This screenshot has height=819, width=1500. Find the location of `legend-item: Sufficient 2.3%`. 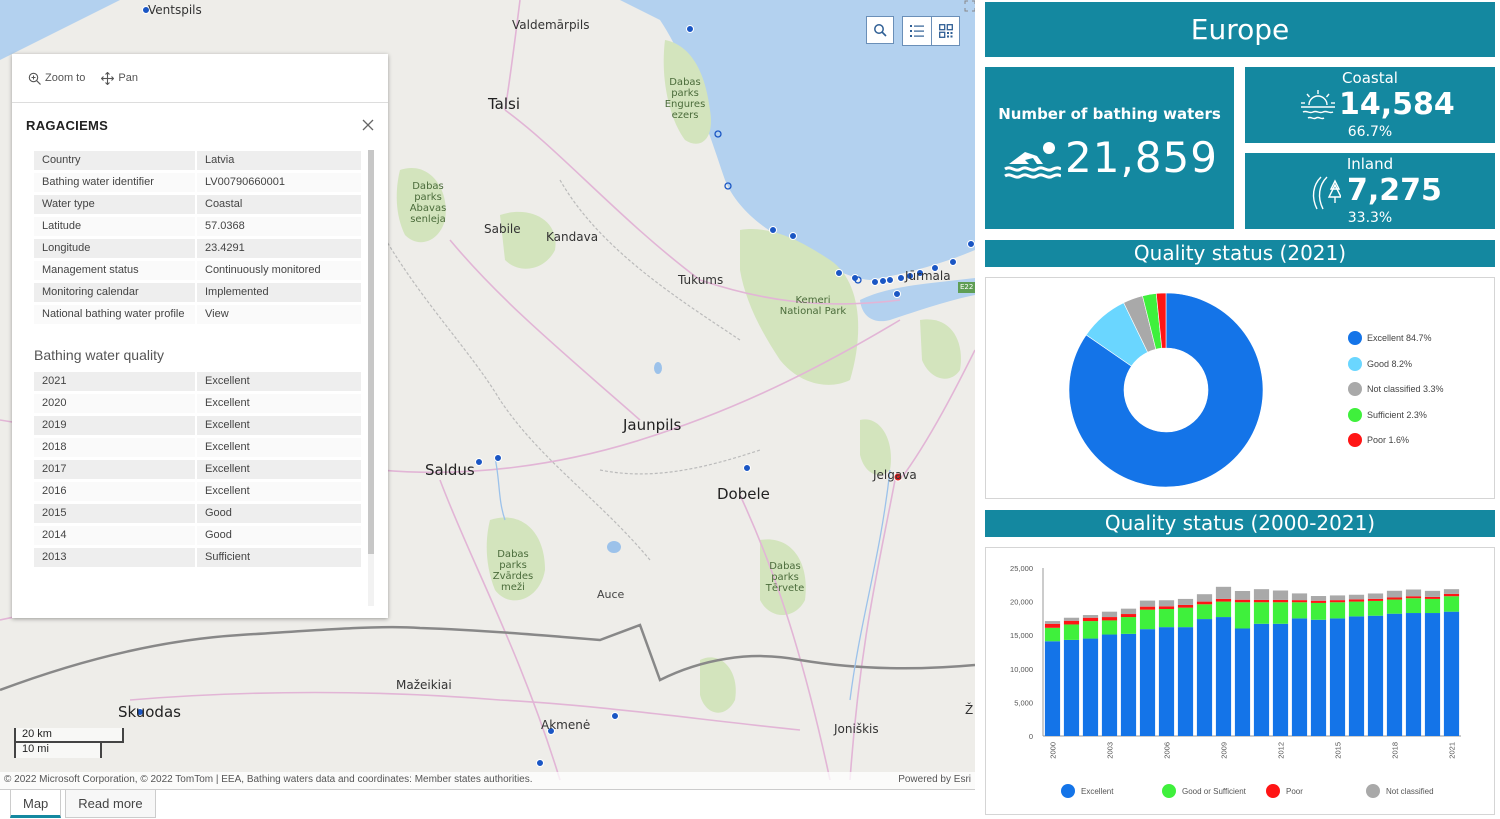

legend-item: Sufficient 2.3% is located at coordinates (1387, 414).